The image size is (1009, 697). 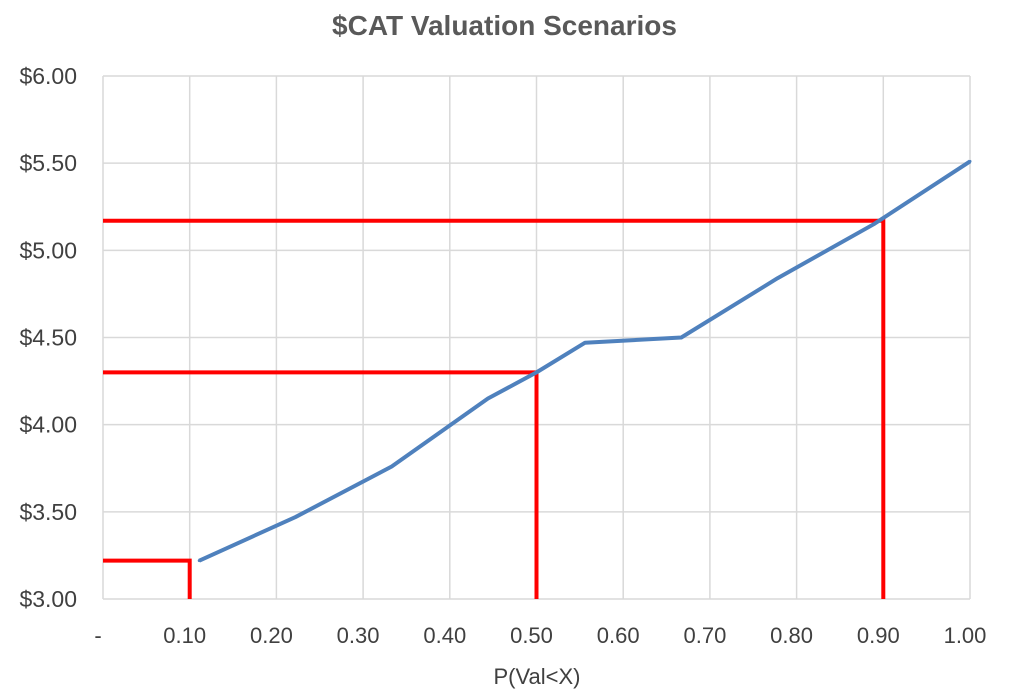 I want to click on y-tick-label: $3.50, so click(x=48, y=512).